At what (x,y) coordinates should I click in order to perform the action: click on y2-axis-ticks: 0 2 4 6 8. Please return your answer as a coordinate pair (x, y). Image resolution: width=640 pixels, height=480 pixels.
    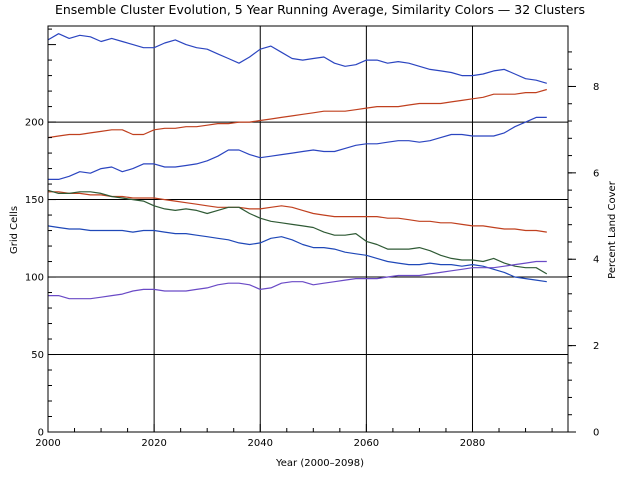
    Looking at the image, I should click on (583, 245).